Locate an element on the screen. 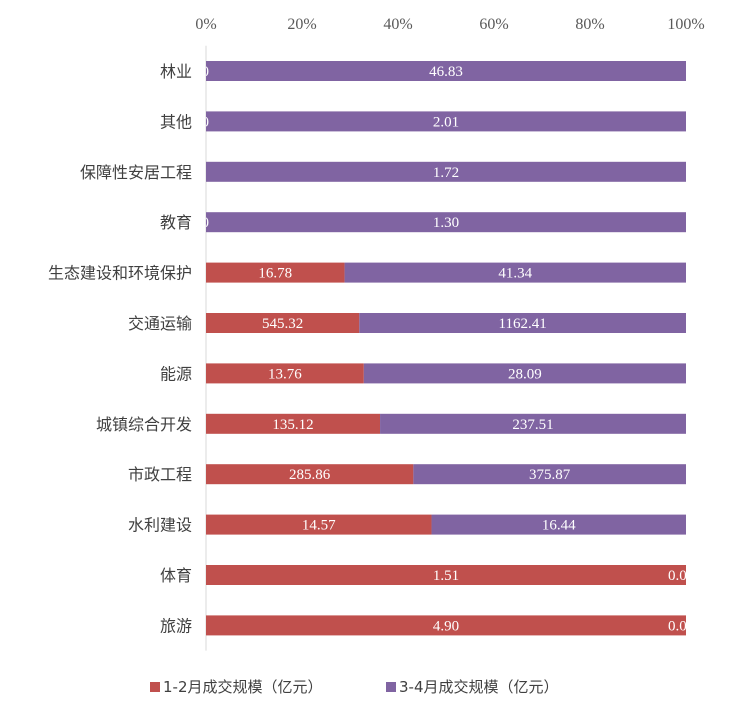 This screenshot has height=720, width=732. data-label-series-2: 46.83 is located at coordinates (446, 72).